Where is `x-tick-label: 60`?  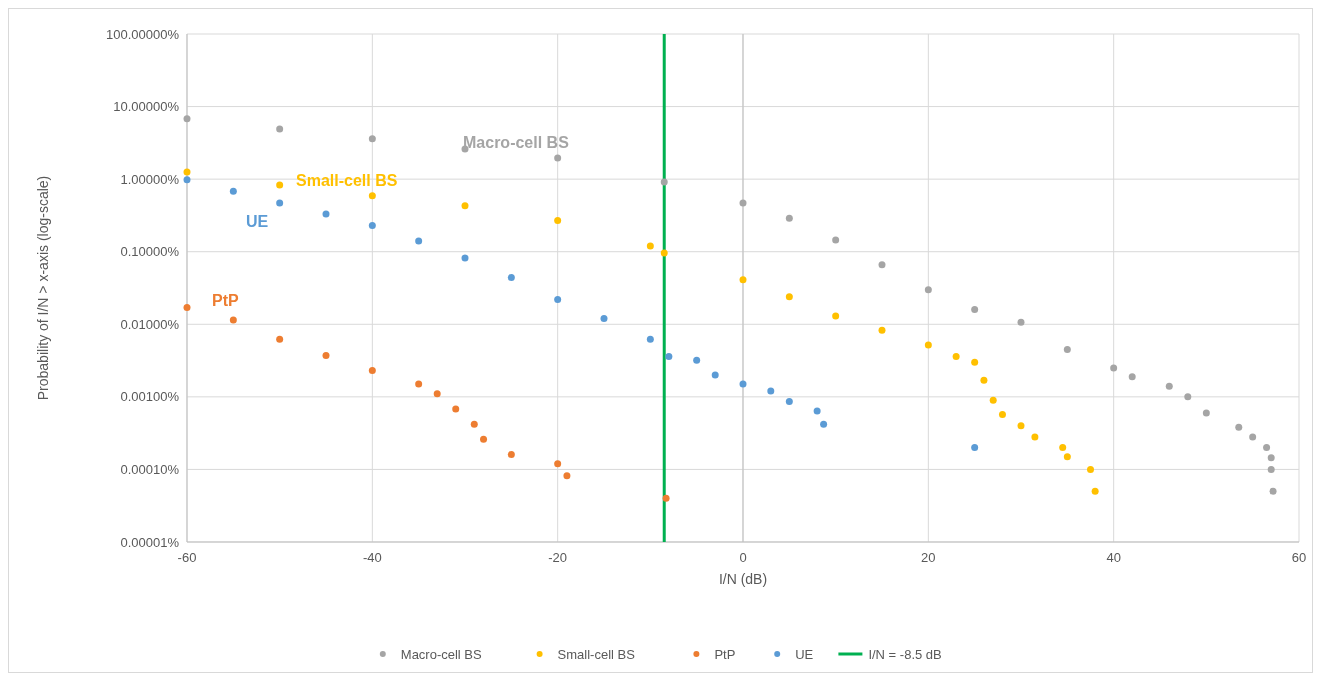
x-tick-label: 60 is located at coordinates (1299, 557).